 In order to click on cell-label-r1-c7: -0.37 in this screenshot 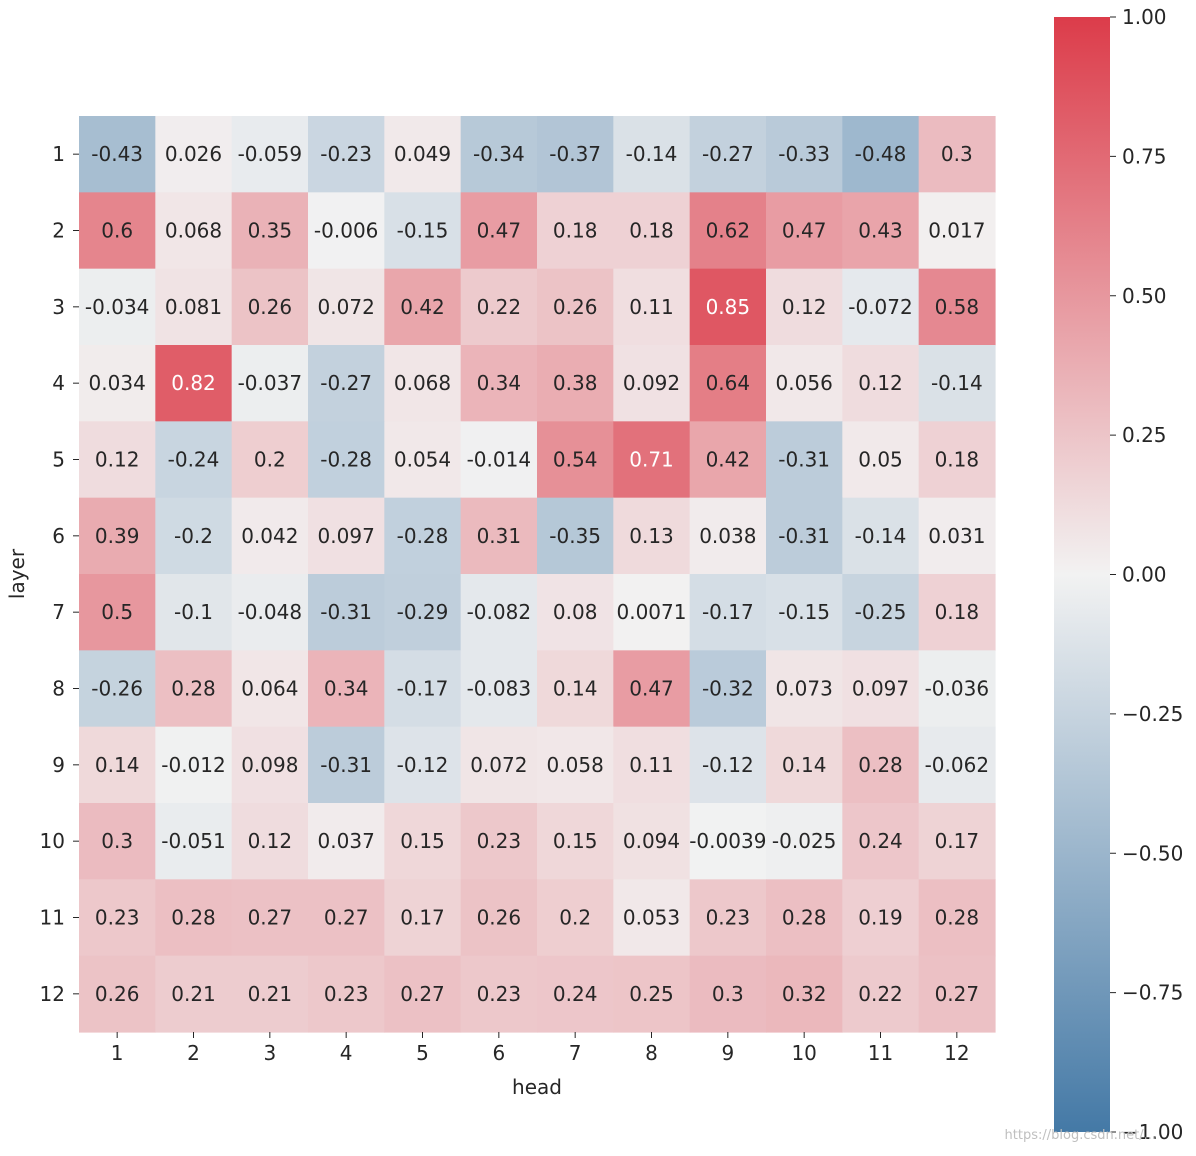, I will do `click(575, 154)`.